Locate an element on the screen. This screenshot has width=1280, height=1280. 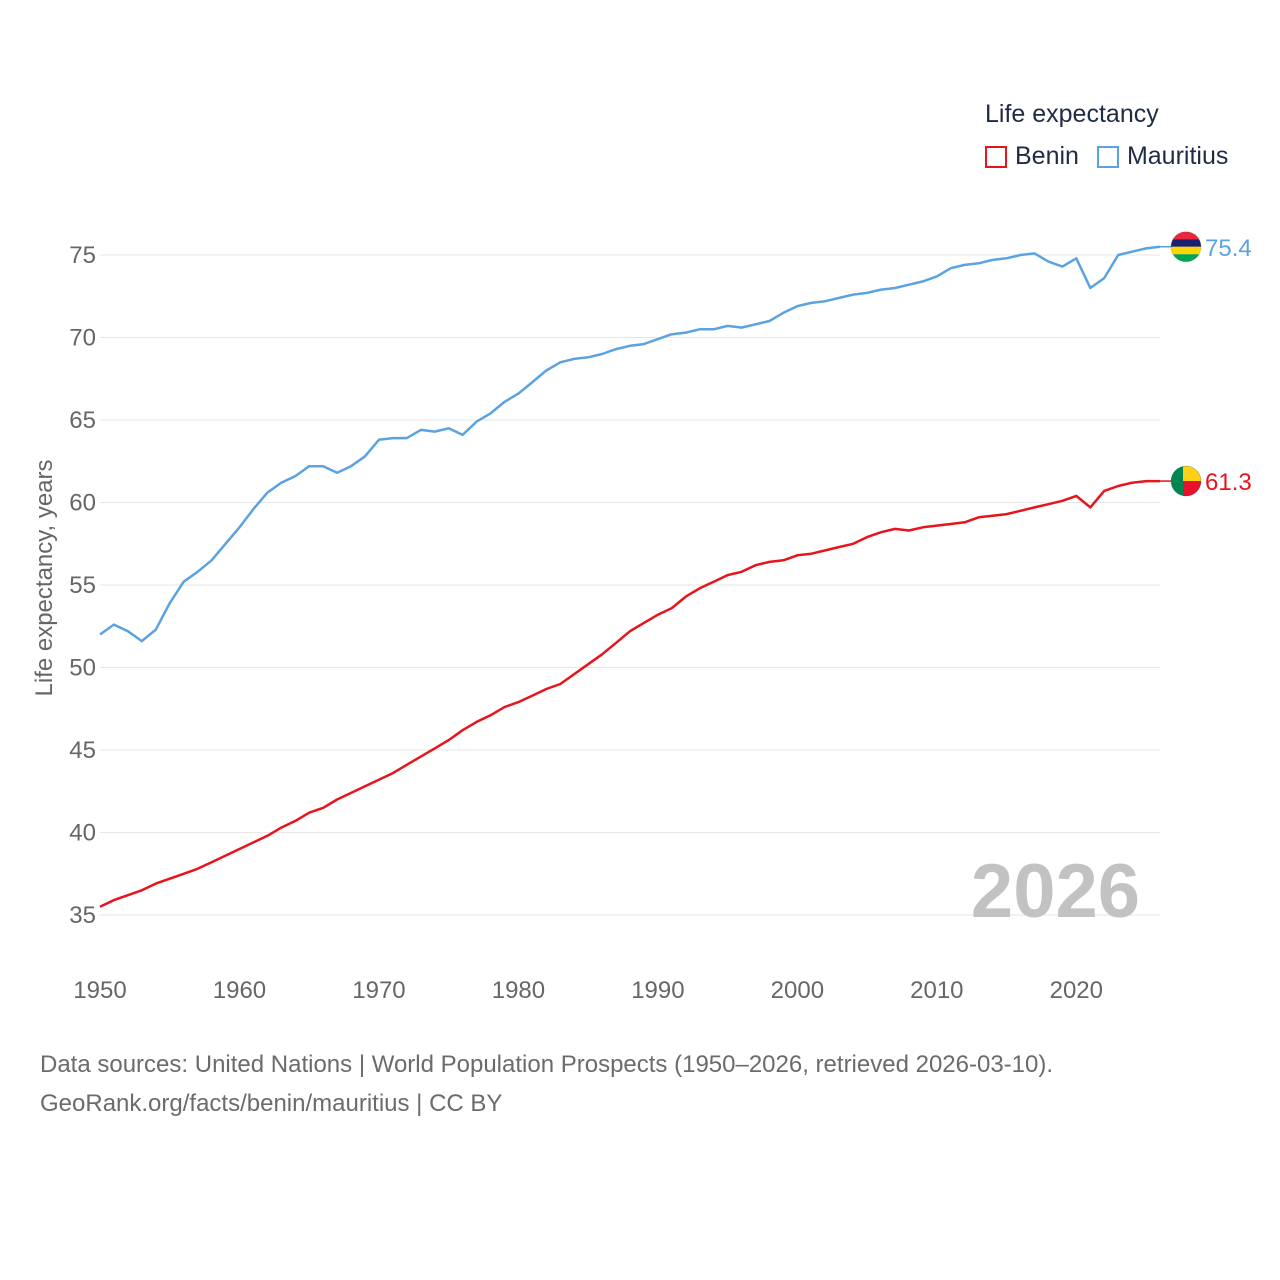
legend: Benin Mauritius is located at coordinates (1115, 156).